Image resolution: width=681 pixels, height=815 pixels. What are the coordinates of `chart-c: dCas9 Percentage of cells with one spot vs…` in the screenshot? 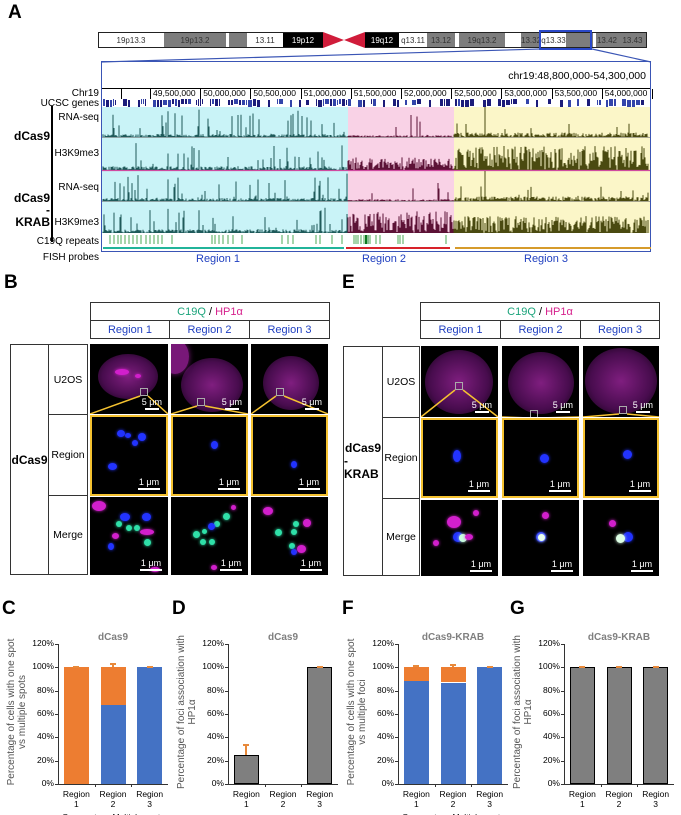 It's located at (85, 712).